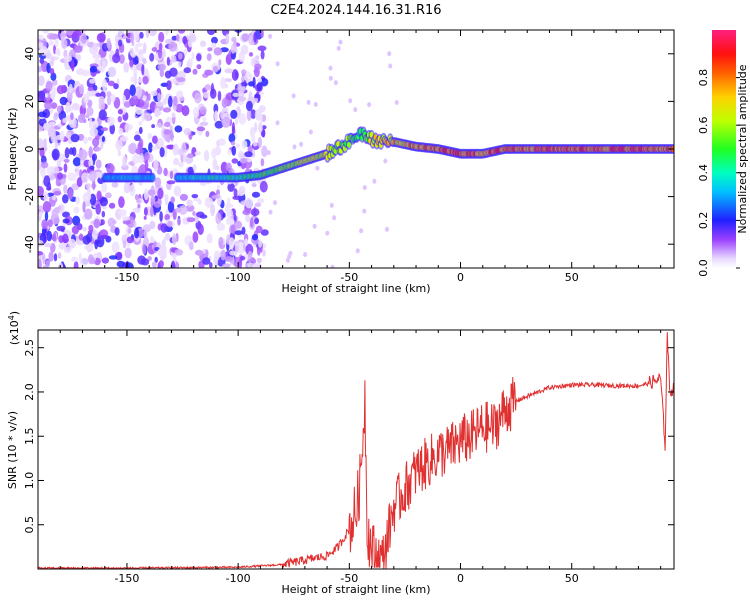  I want to click on y-tick-label: 1.0, so click(29, 481).